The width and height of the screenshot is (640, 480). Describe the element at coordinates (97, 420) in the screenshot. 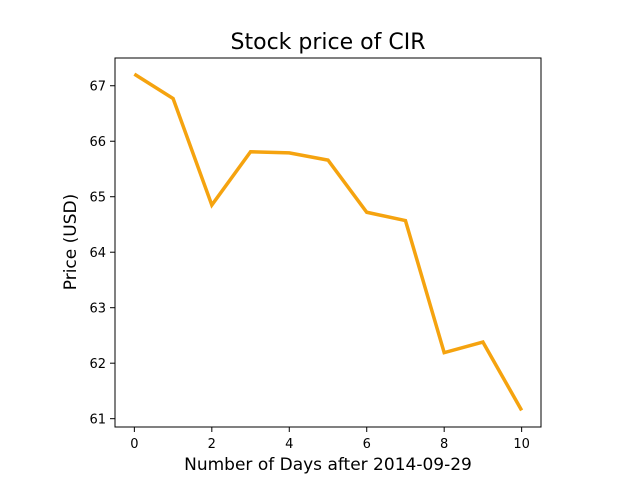

I see `y-tick-label: 61` at that location.